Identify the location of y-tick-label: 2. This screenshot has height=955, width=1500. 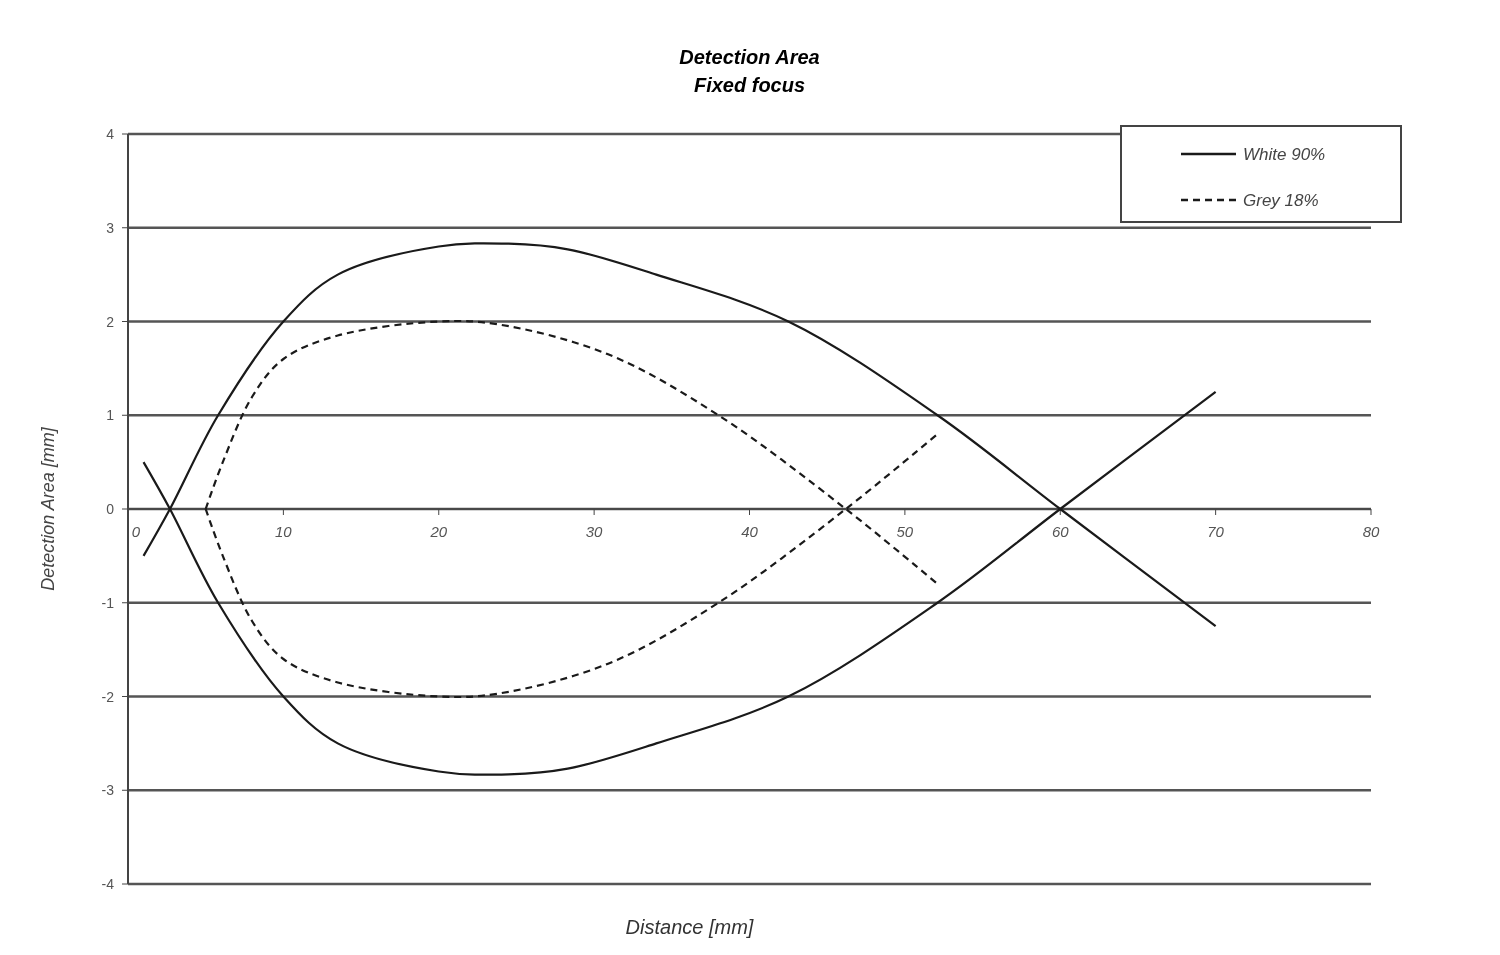
(110, 321).